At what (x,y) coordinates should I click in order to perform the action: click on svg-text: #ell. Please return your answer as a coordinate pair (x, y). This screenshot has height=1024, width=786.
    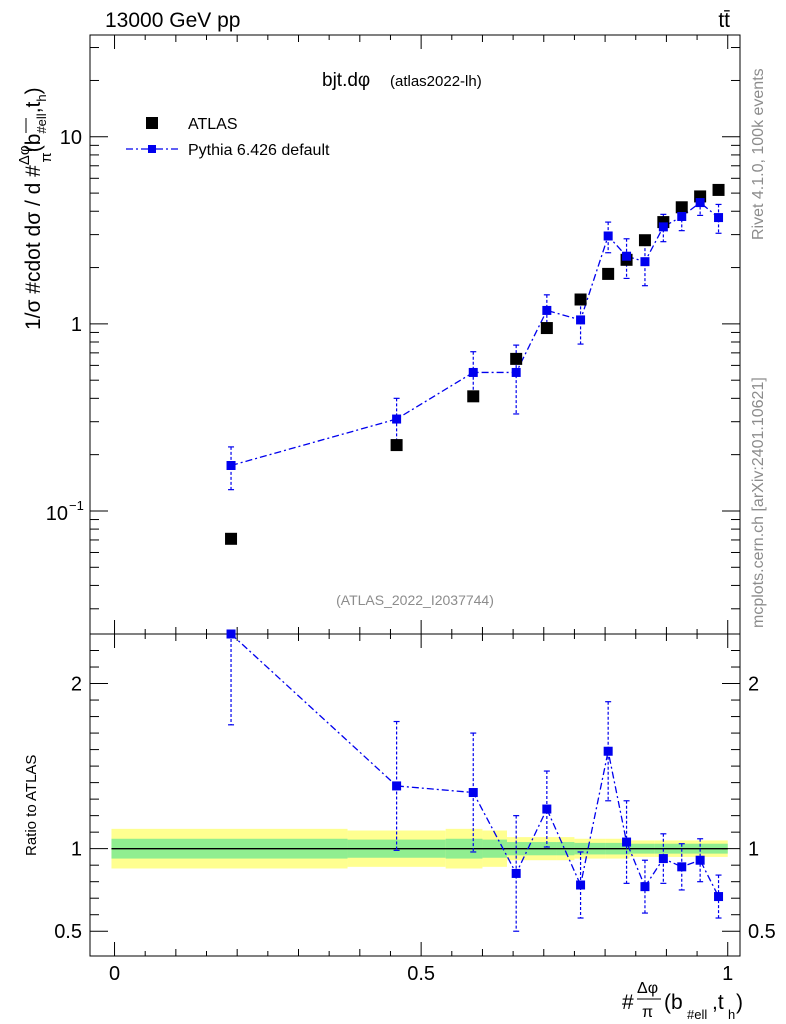
    Looking at the image, I should click on (697, 1014).